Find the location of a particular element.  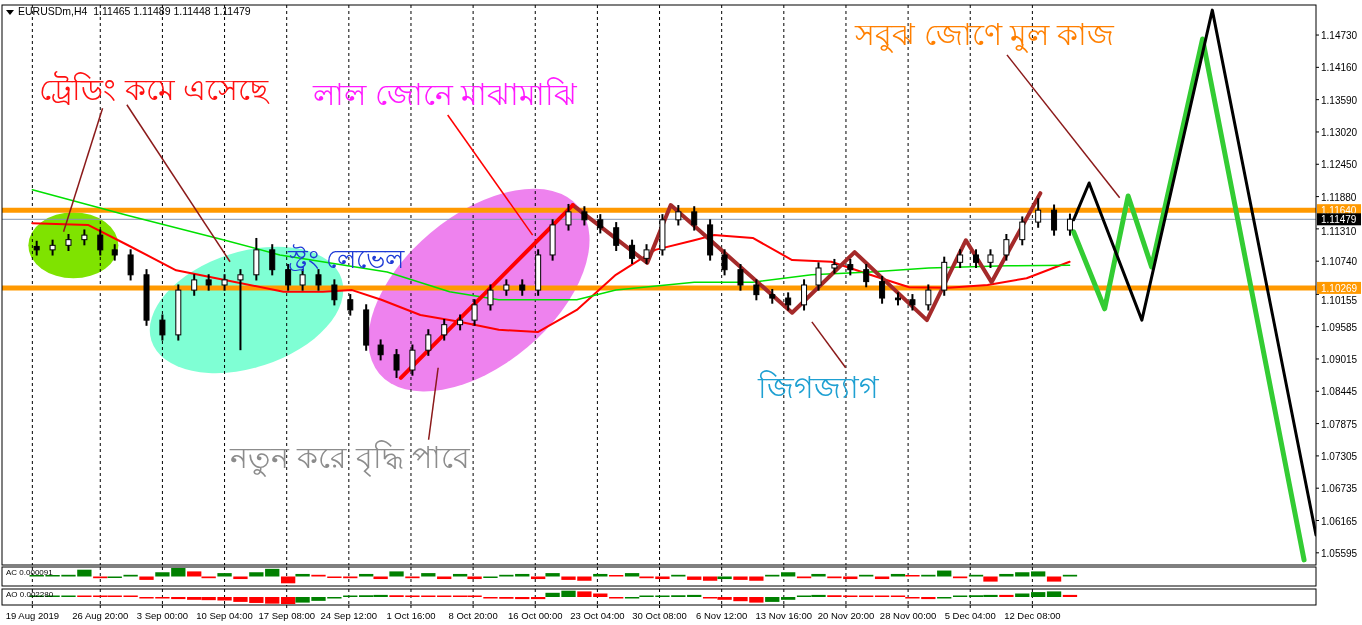

x-tick-label: 8 Oct 20:00 is located at coordinates (473, 615).